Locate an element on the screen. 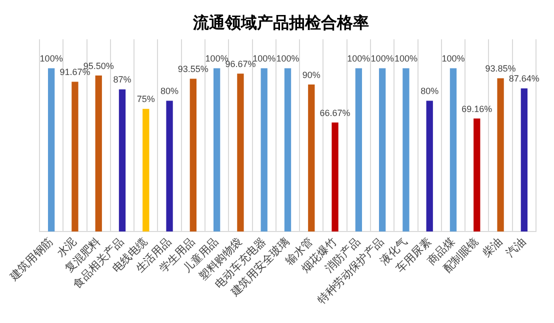  chart-title: 流通领域产品抽检合格率 is located at coordinates (280, 22).